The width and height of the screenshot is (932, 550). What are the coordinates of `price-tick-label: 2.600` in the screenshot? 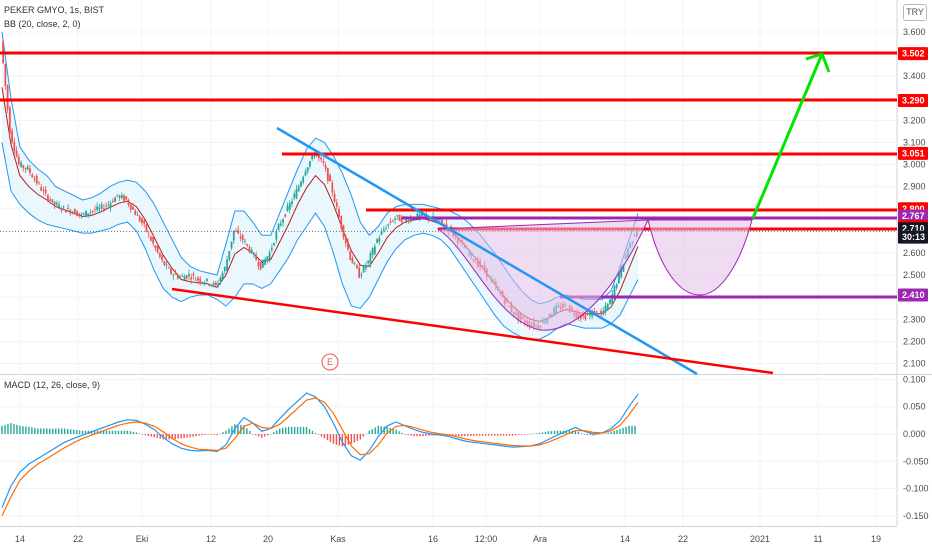 It's located at (914, 253).